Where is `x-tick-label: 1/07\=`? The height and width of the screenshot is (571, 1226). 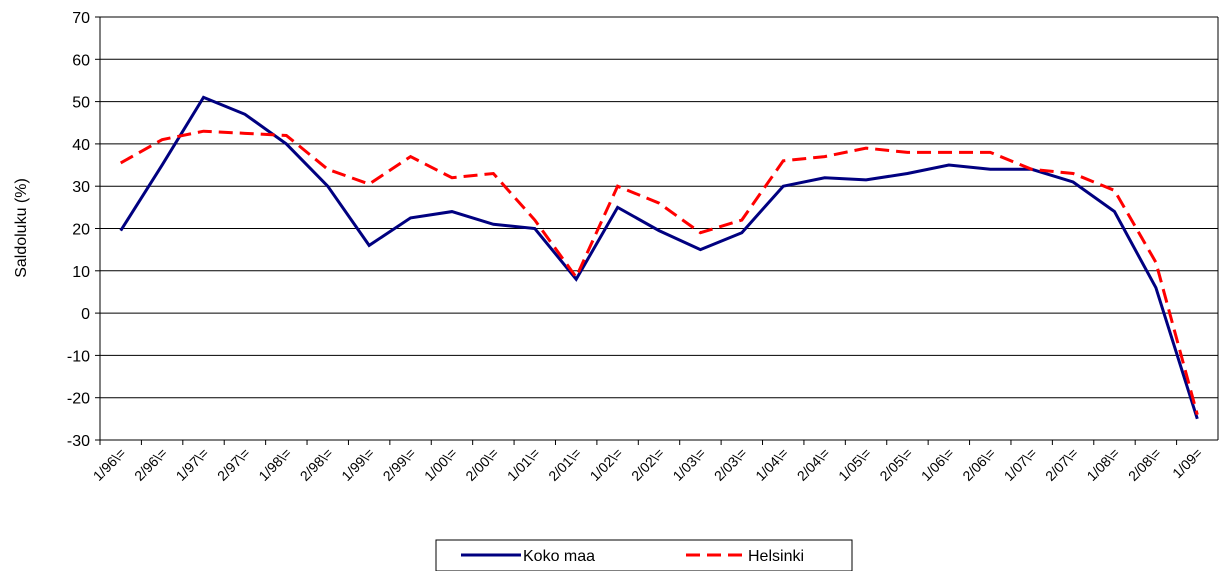
x-tick-label: 1/07\= is located at coordinates (1020, 464).